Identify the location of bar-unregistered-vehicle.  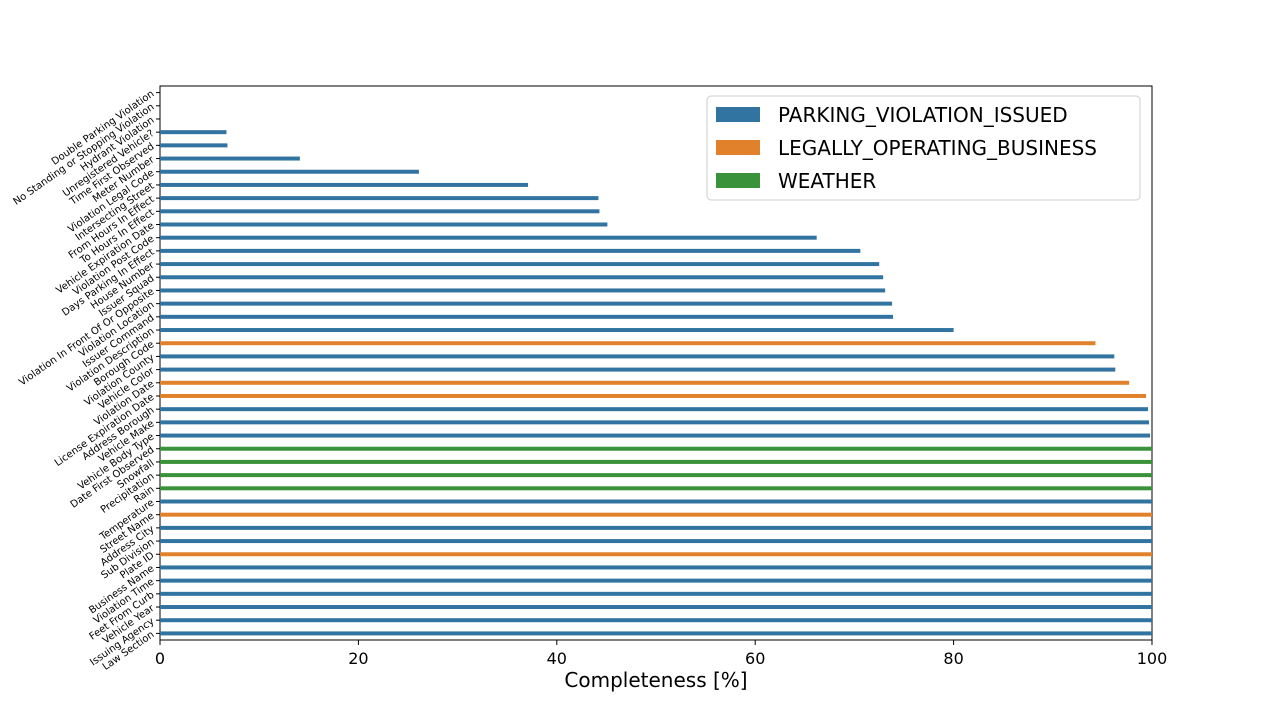
(193, 132).